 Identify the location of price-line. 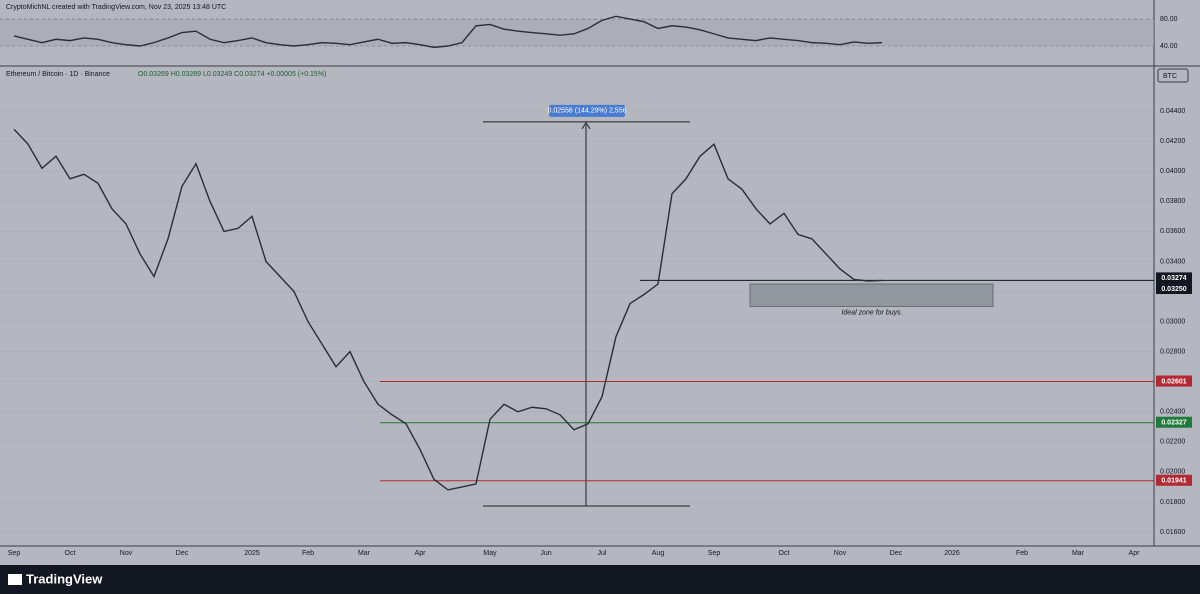
(448, 32).